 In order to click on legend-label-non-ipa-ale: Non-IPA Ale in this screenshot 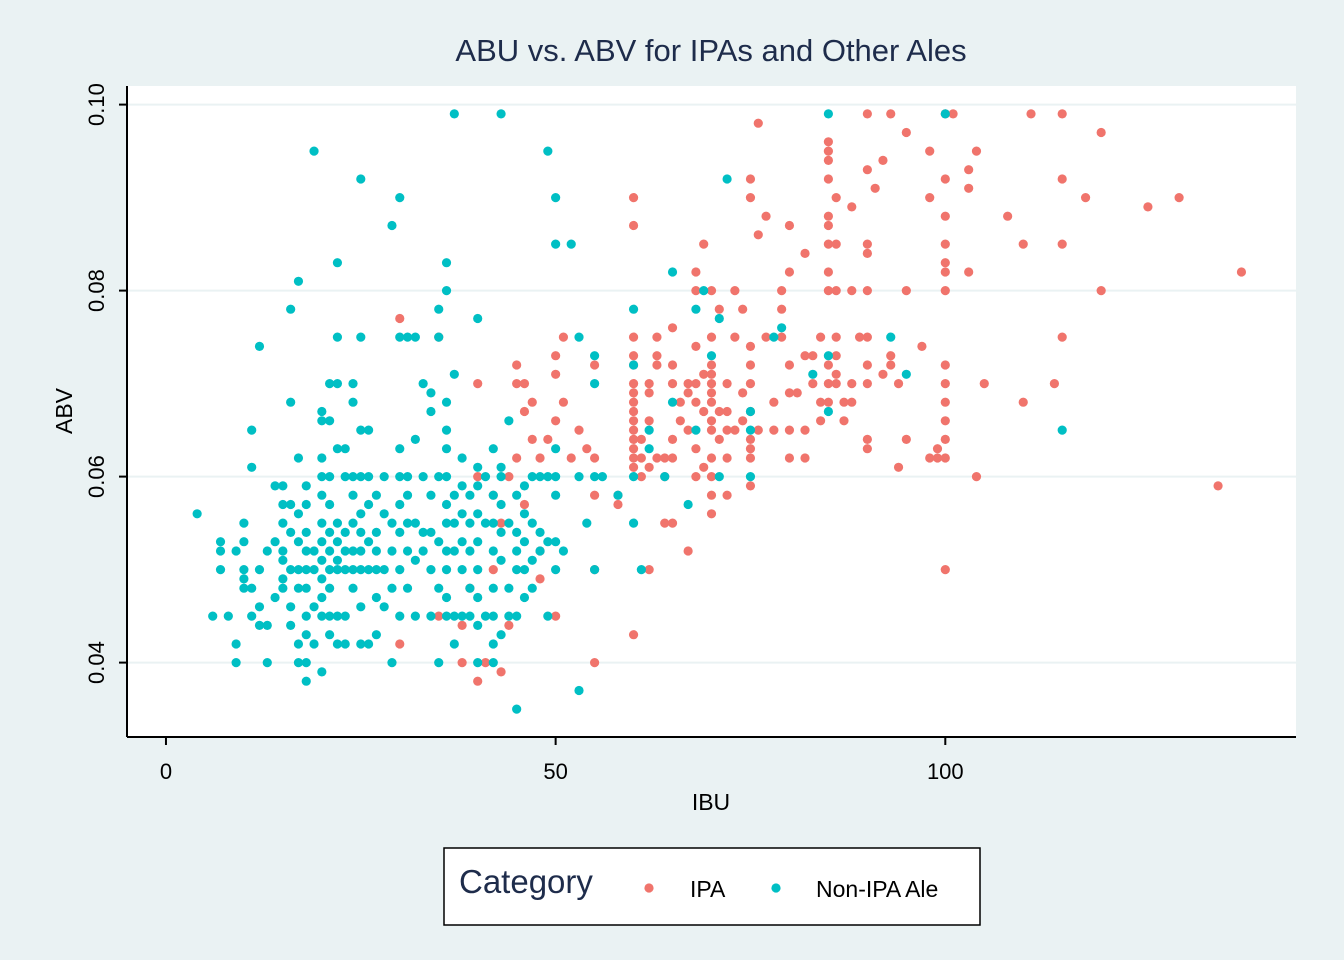, I will do `click(877, 889)`.